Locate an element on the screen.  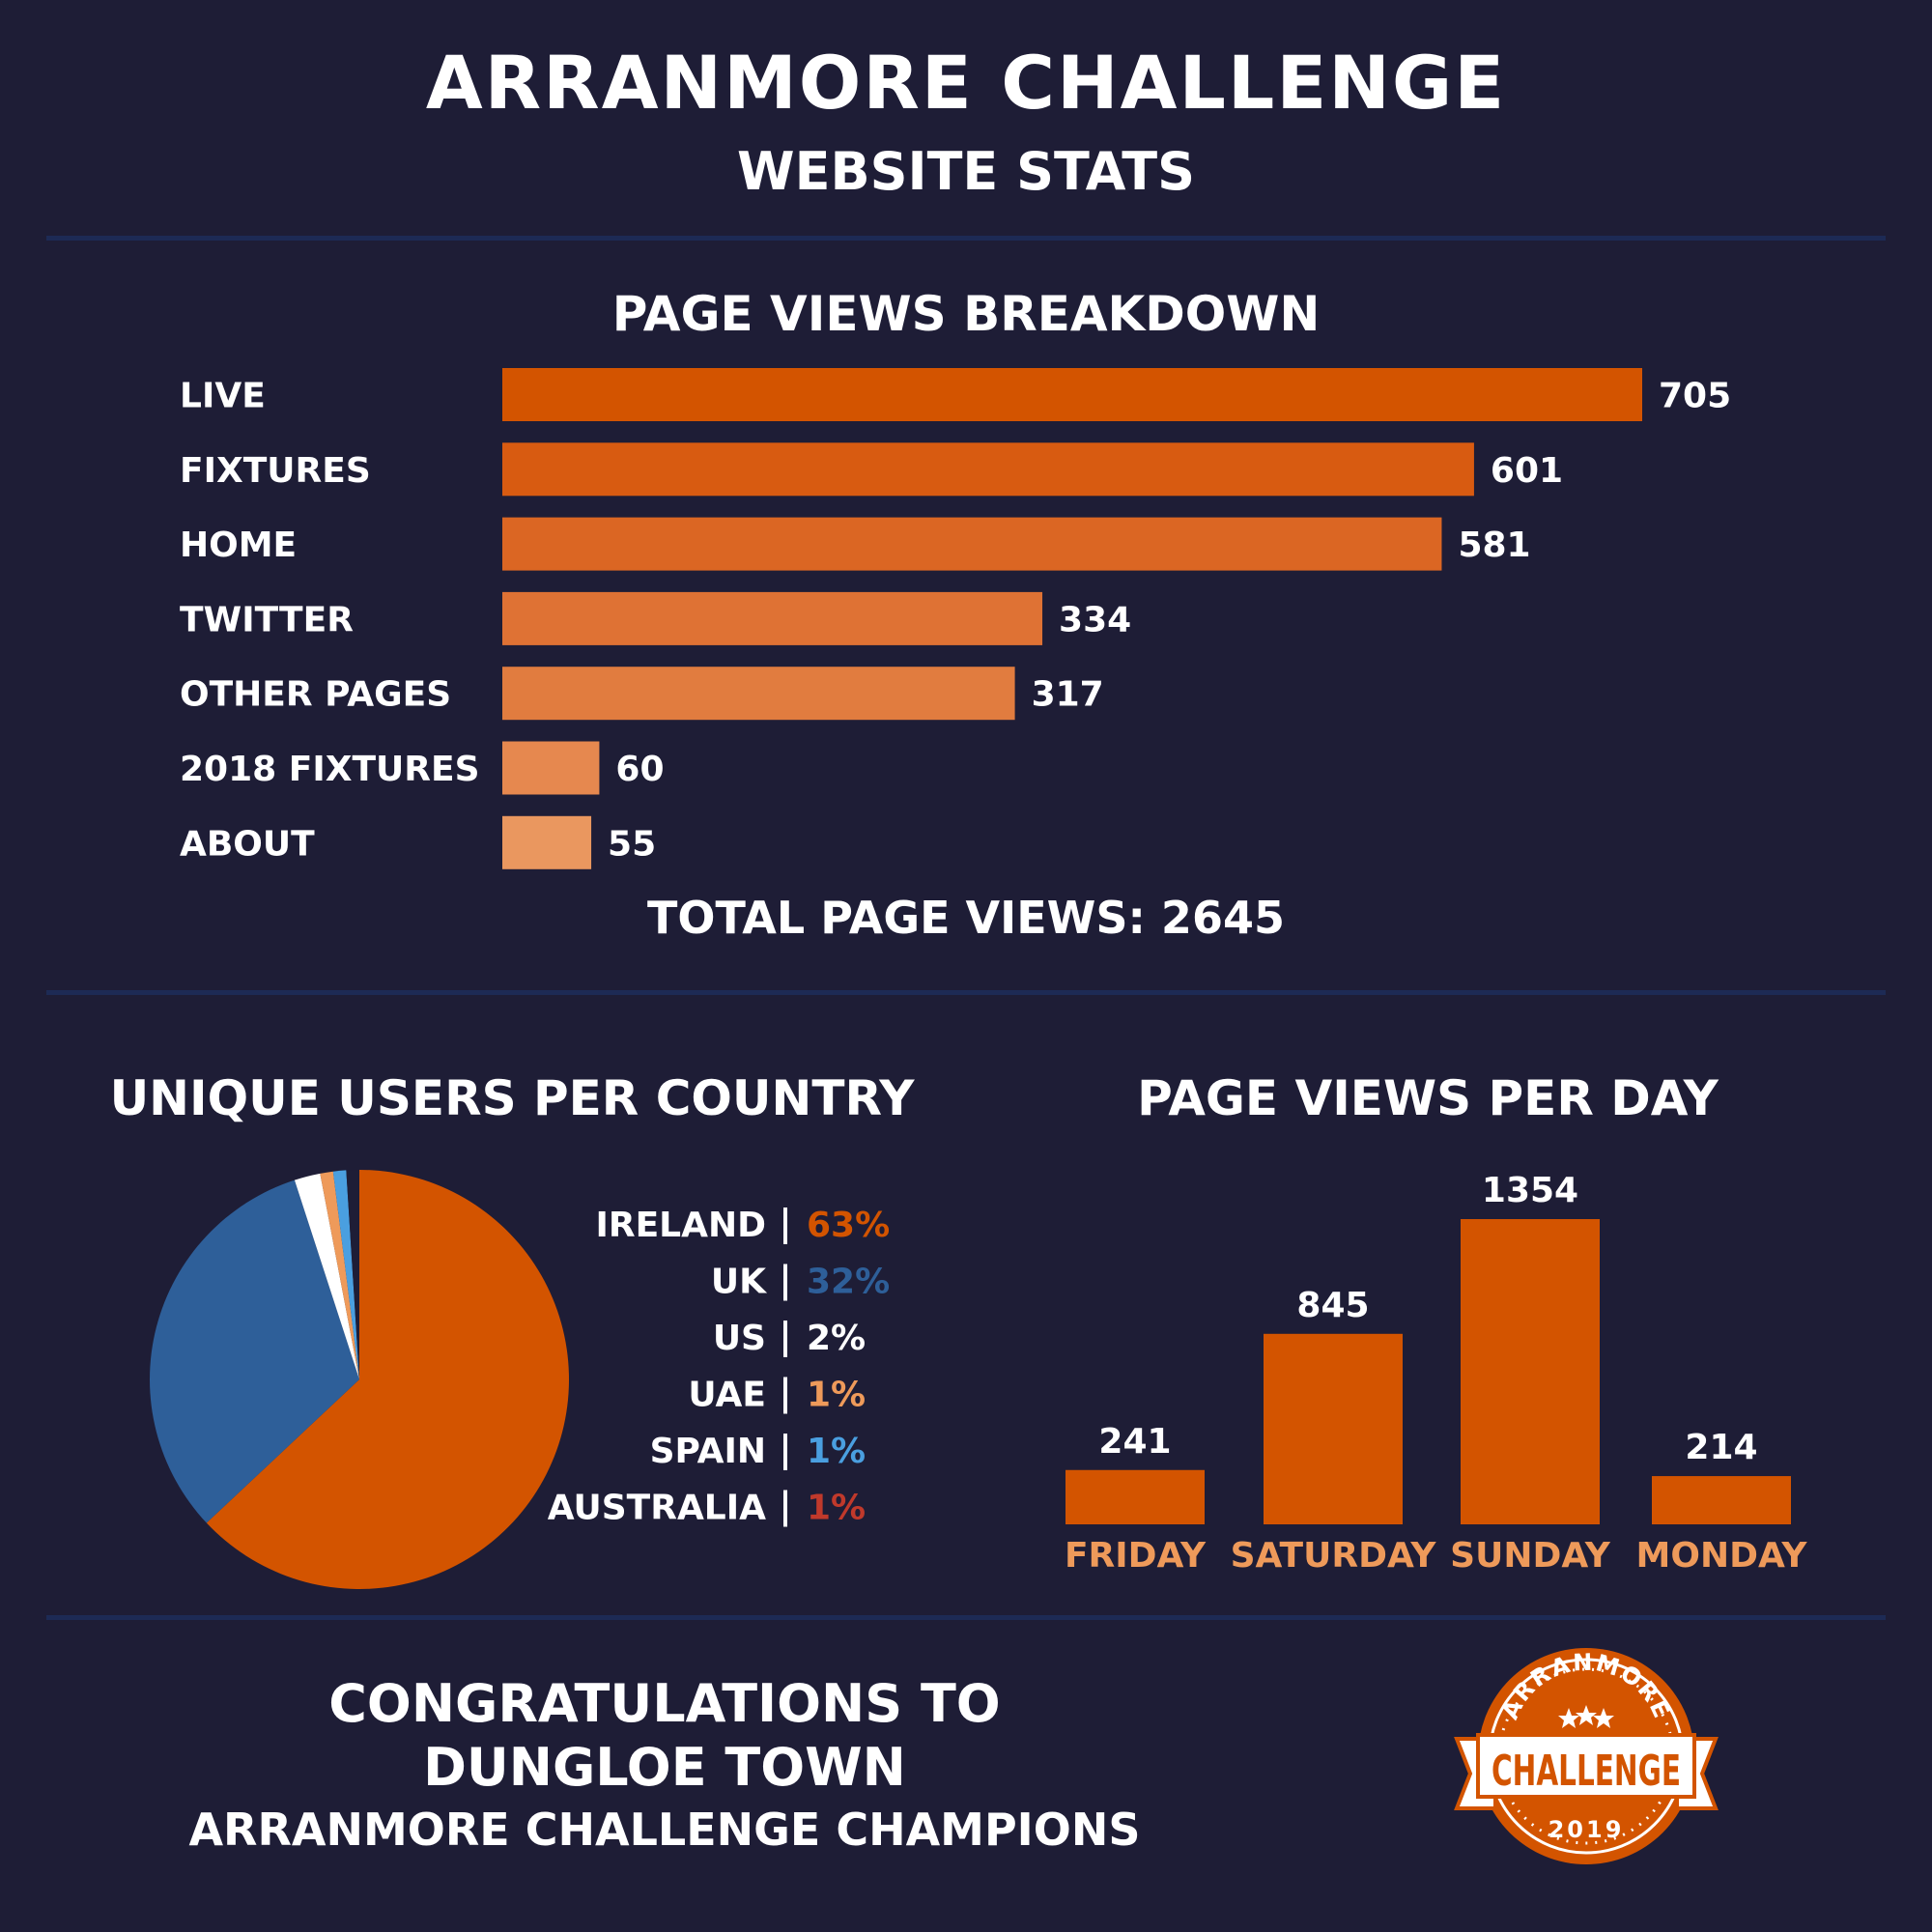
logo-ribbon is located at coordinates (1586, 1766).